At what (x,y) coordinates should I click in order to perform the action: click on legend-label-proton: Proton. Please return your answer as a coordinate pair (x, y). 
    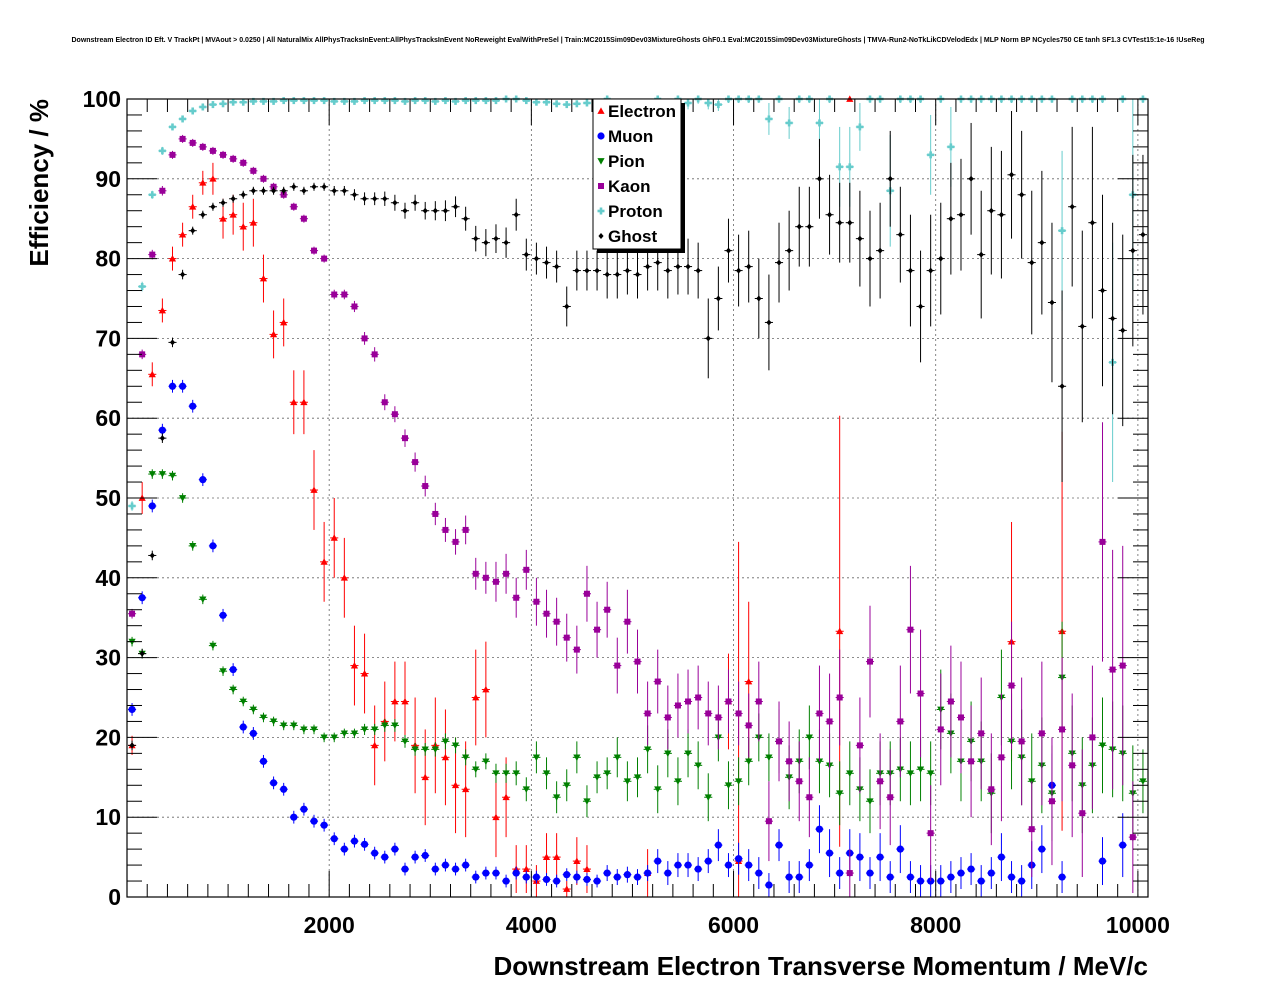
    Looking at the image, I should click on (635, 211).